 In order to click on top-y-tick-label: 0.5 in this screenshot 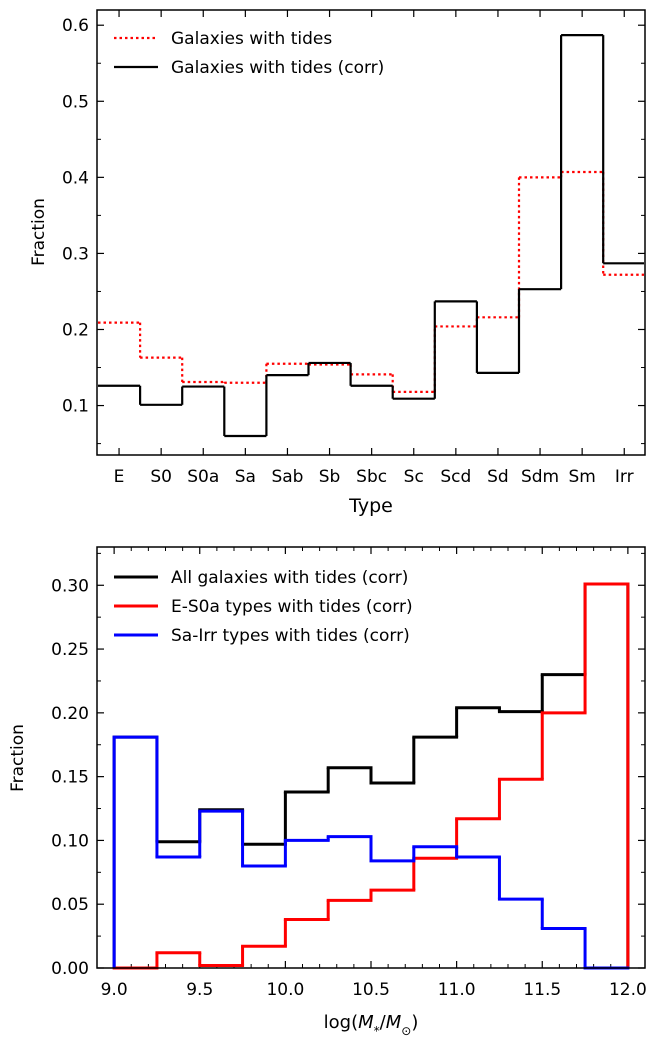, I will do `click(75, 102)`.